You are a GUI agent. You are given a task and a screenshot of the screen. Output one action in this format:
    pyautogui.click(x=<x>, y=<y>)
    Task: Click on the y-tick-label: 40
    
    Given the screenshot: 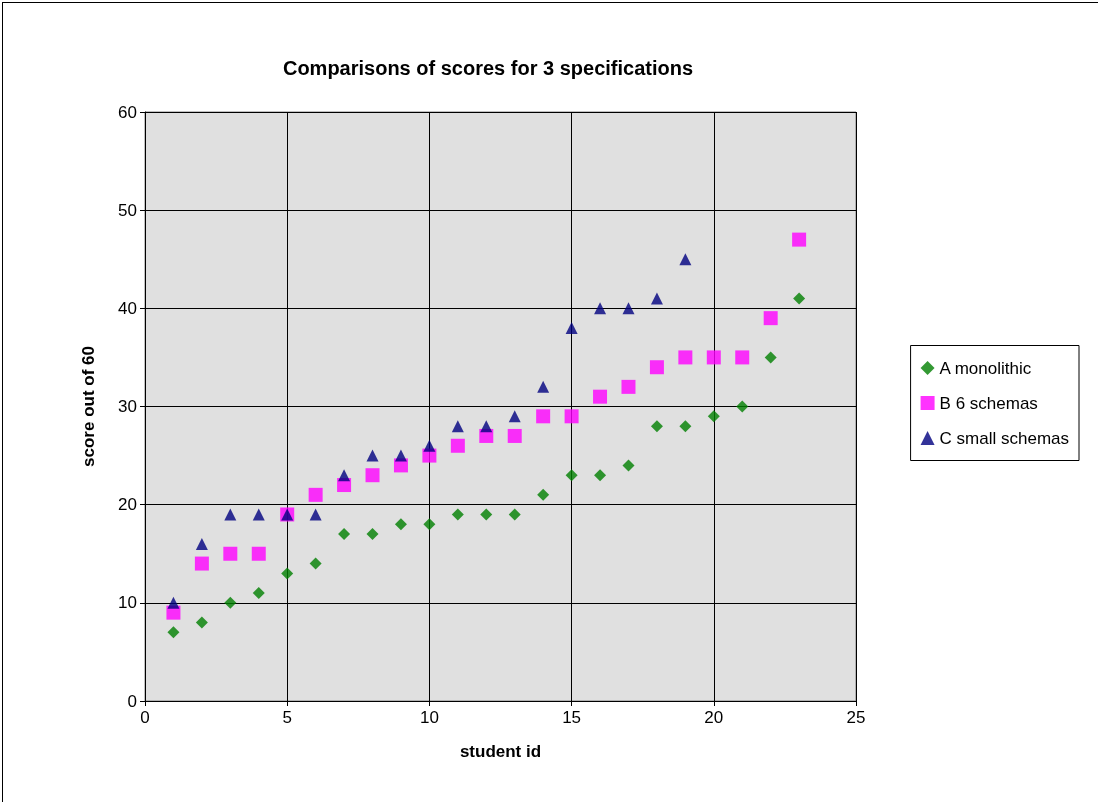 What is the action you would take?
    pyautogui.click(x=127, y=308)
    